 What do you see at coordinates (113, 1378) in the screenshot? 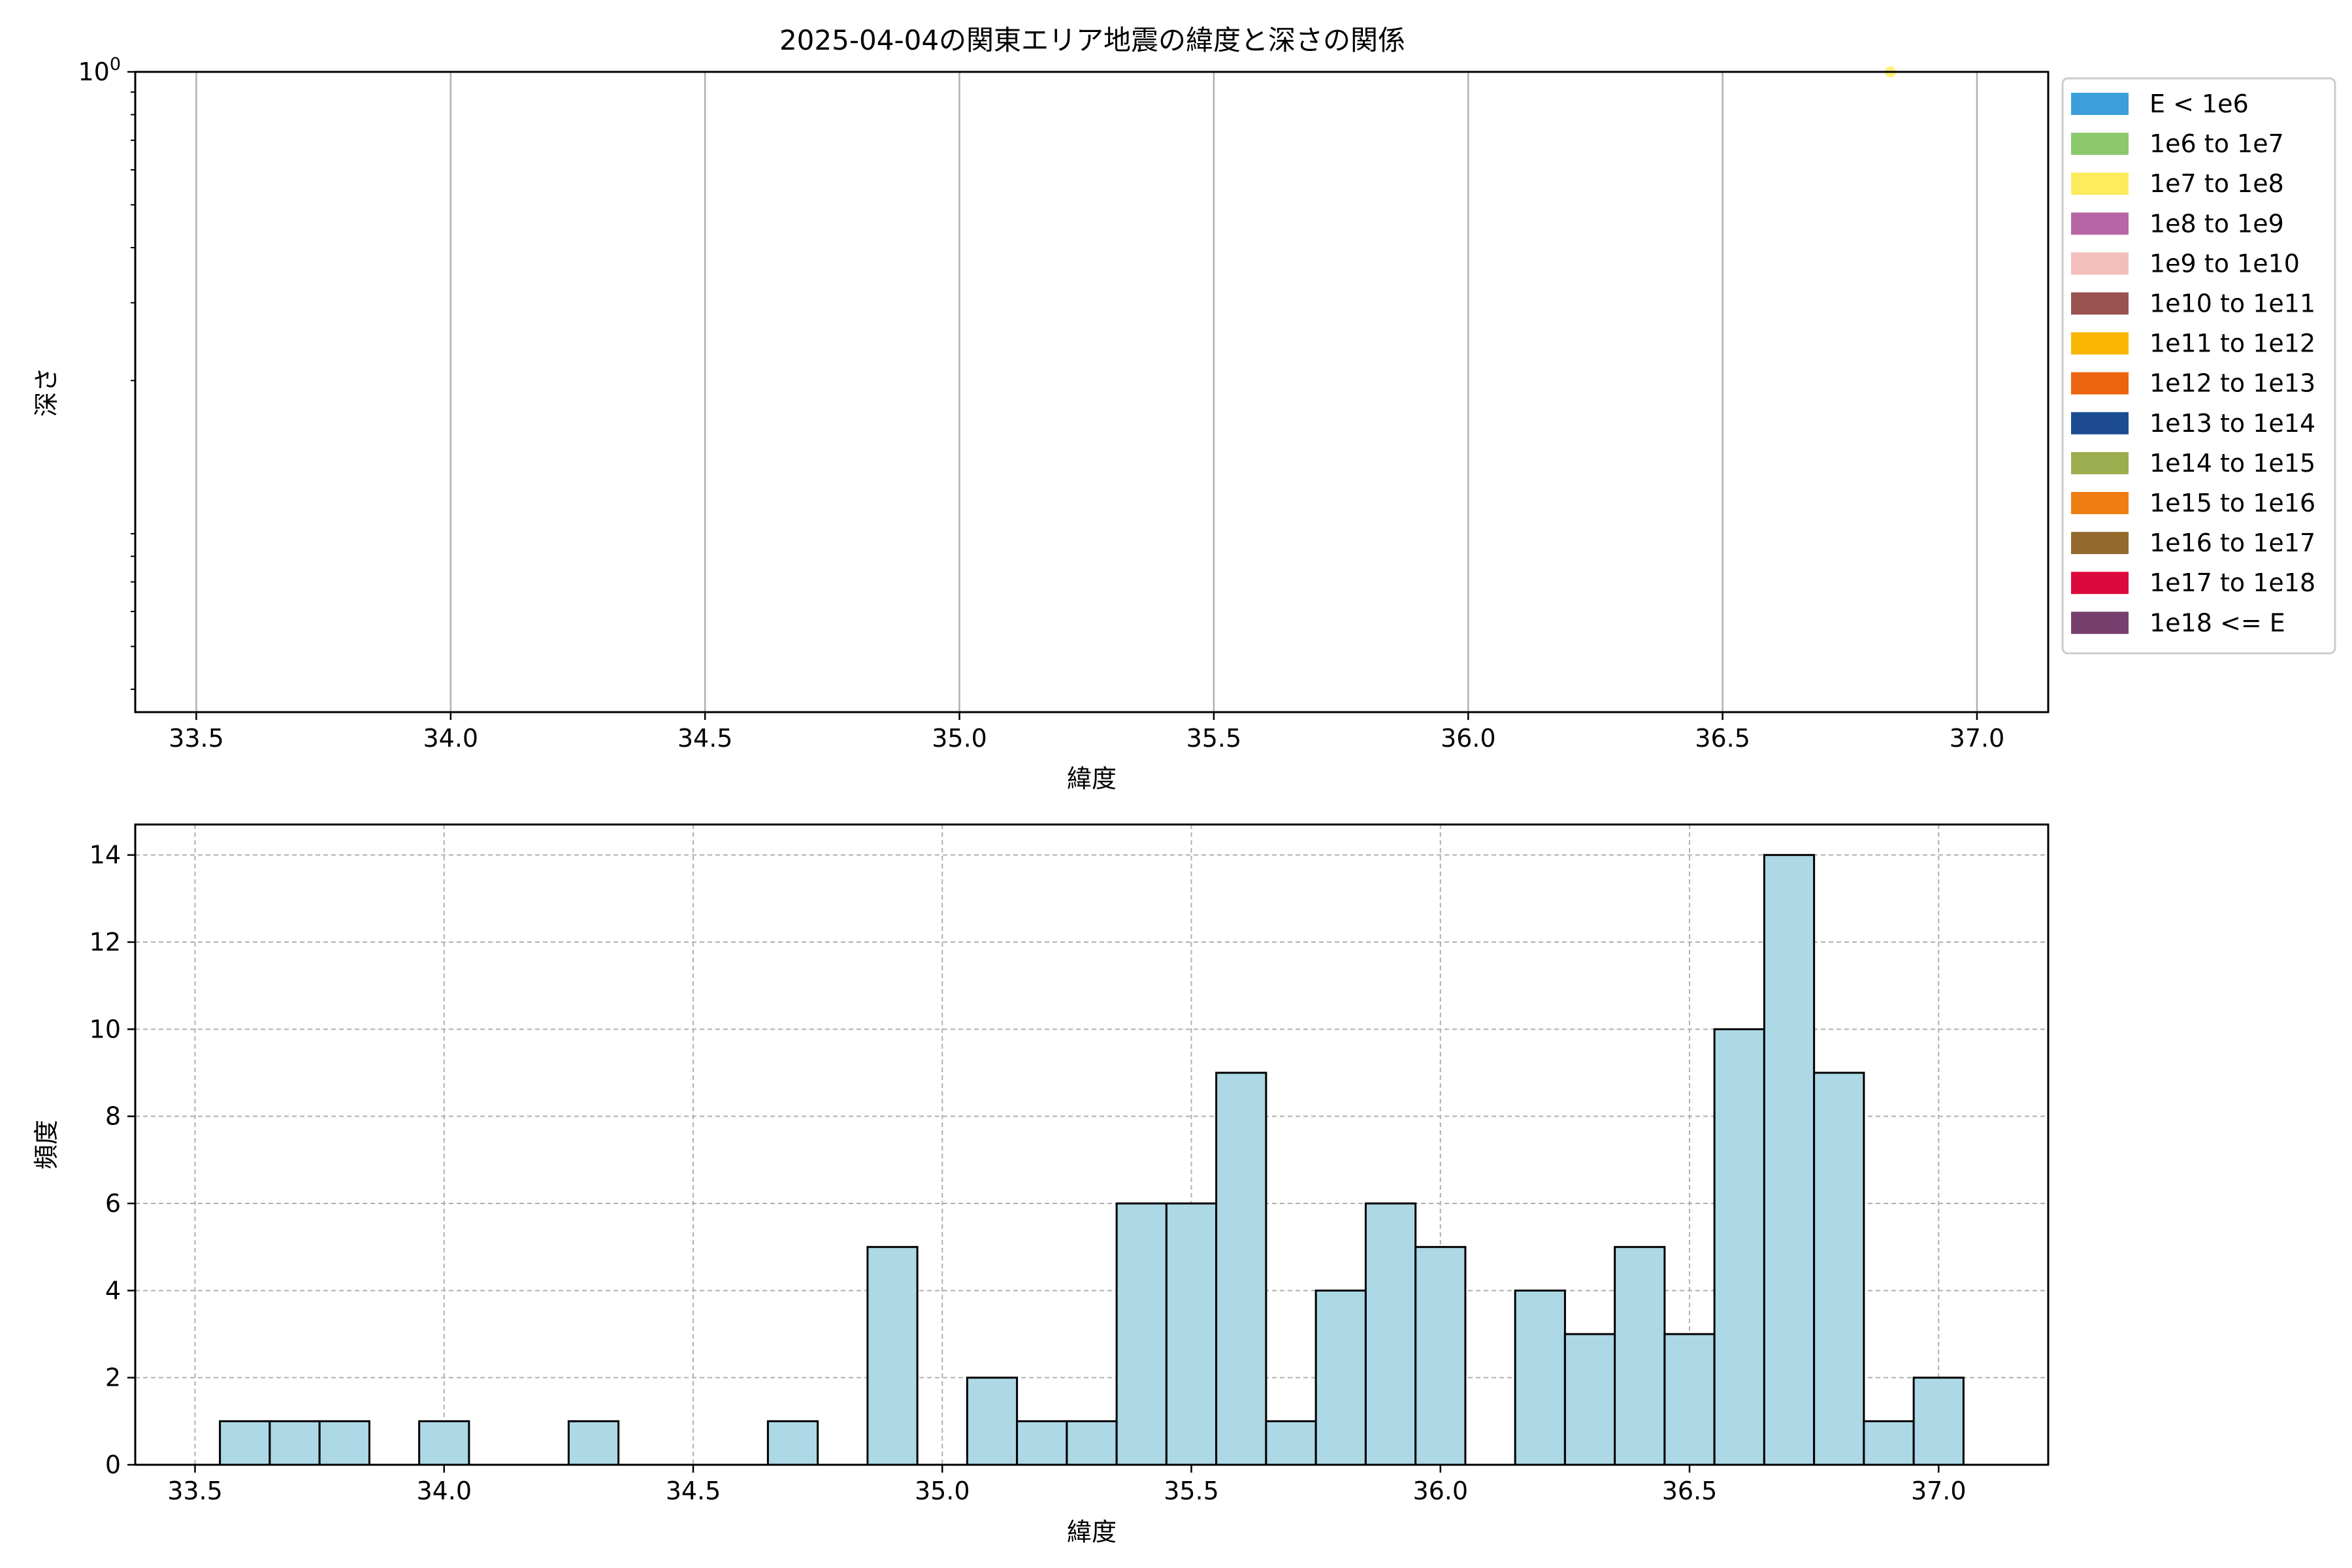
I see `histogram-y-tick-label: 2` at bounding box center [113, 1378].